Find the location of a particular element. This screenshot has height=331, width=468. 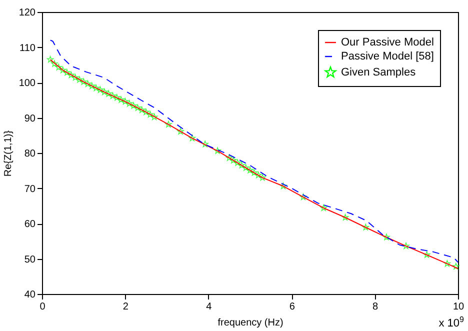

legend-label: Our Passive Model is located at coordinates (387, 42).